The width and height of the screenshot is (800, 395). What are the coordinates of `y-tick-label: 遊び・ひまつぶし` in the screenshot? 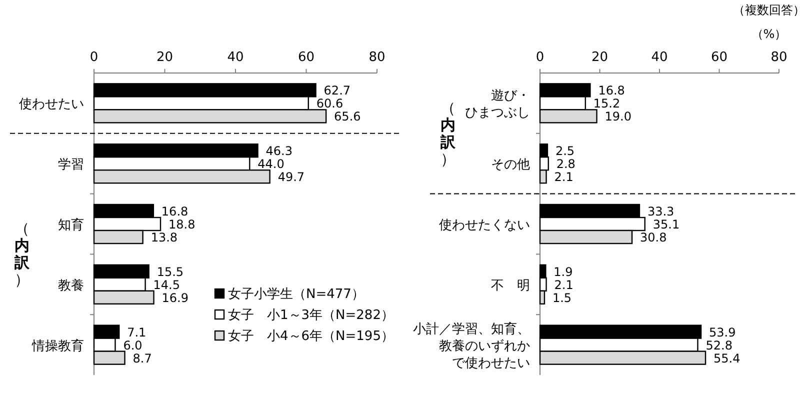 It's located at (497, 104).